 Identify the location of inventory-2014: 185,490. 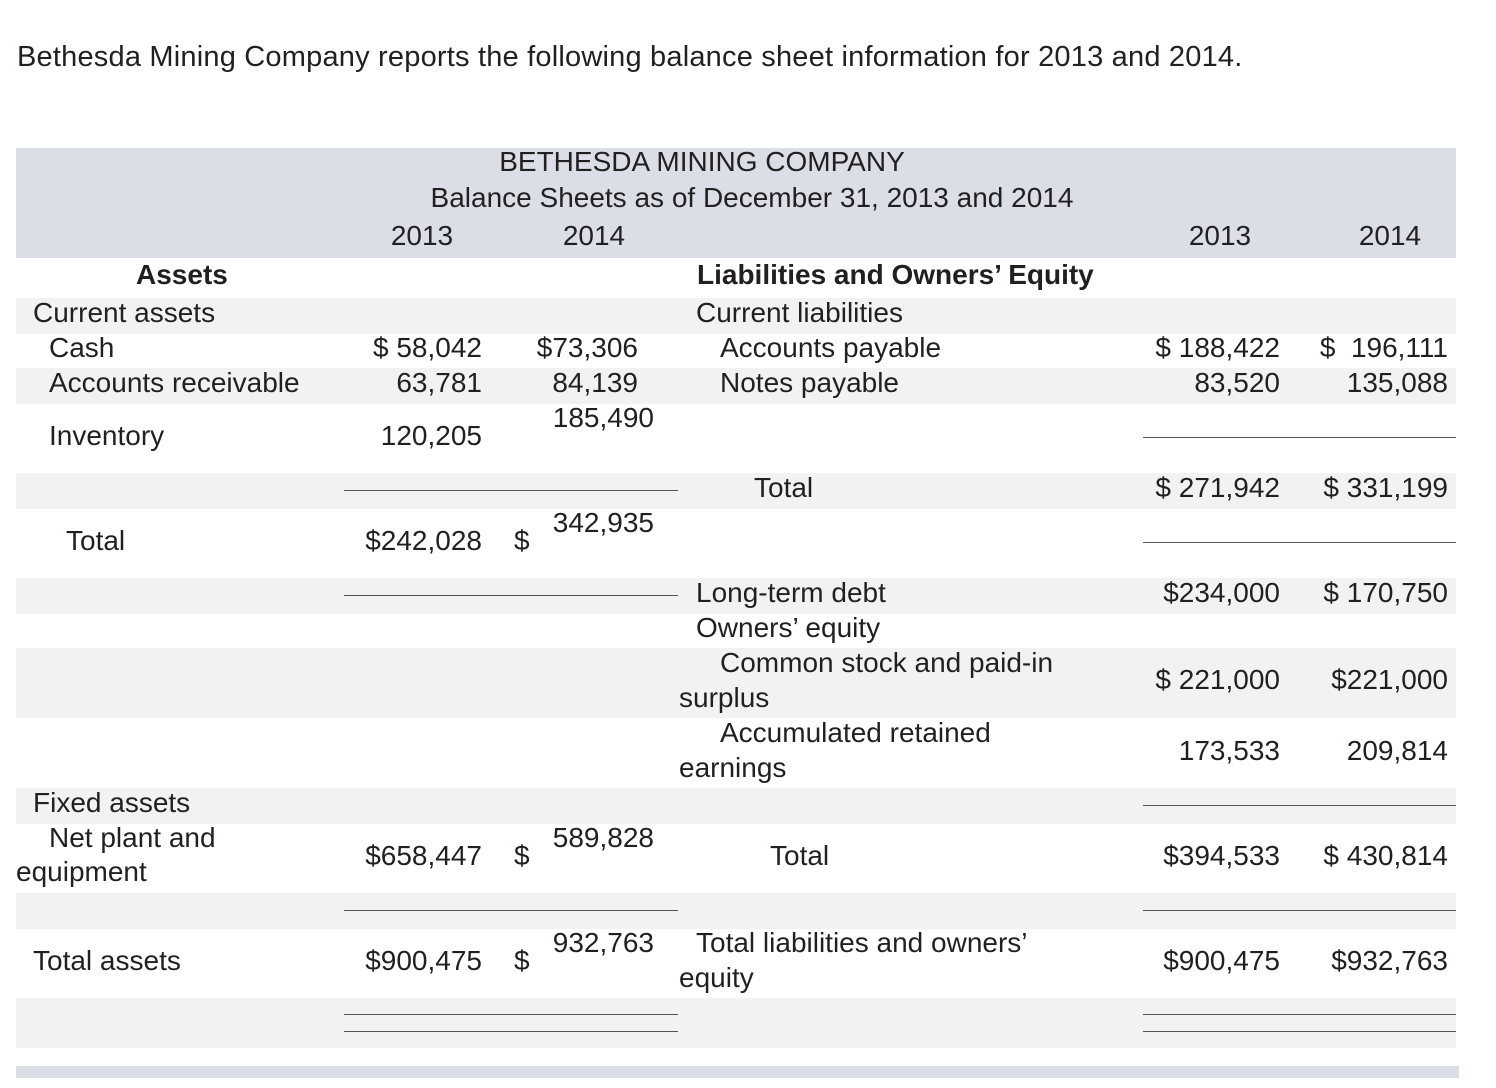
(603, 417).